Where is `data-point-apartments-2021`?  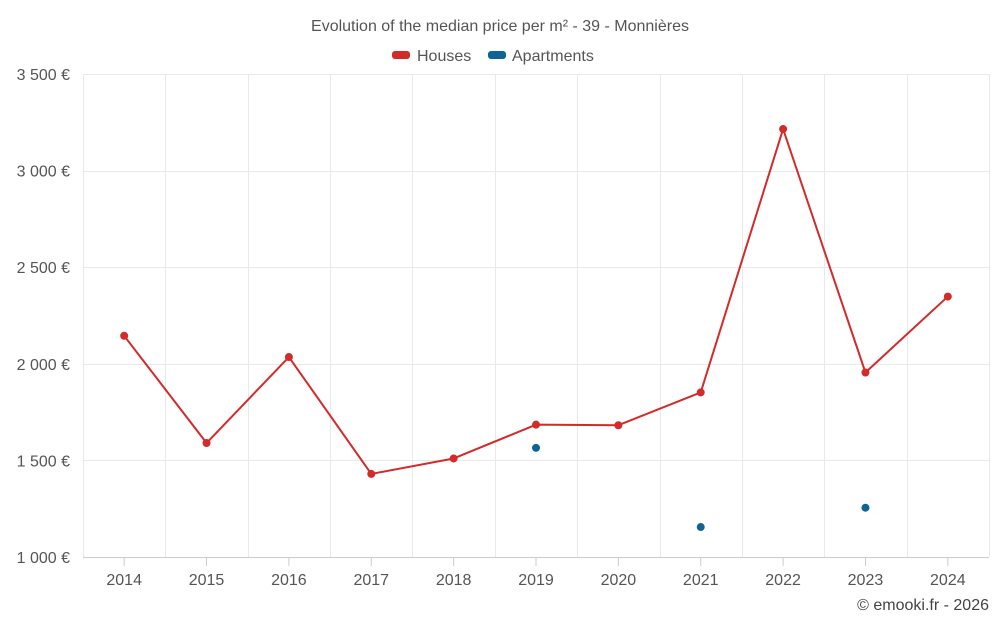
data-point-apartments-2021 is located at coordinates (700, 527).